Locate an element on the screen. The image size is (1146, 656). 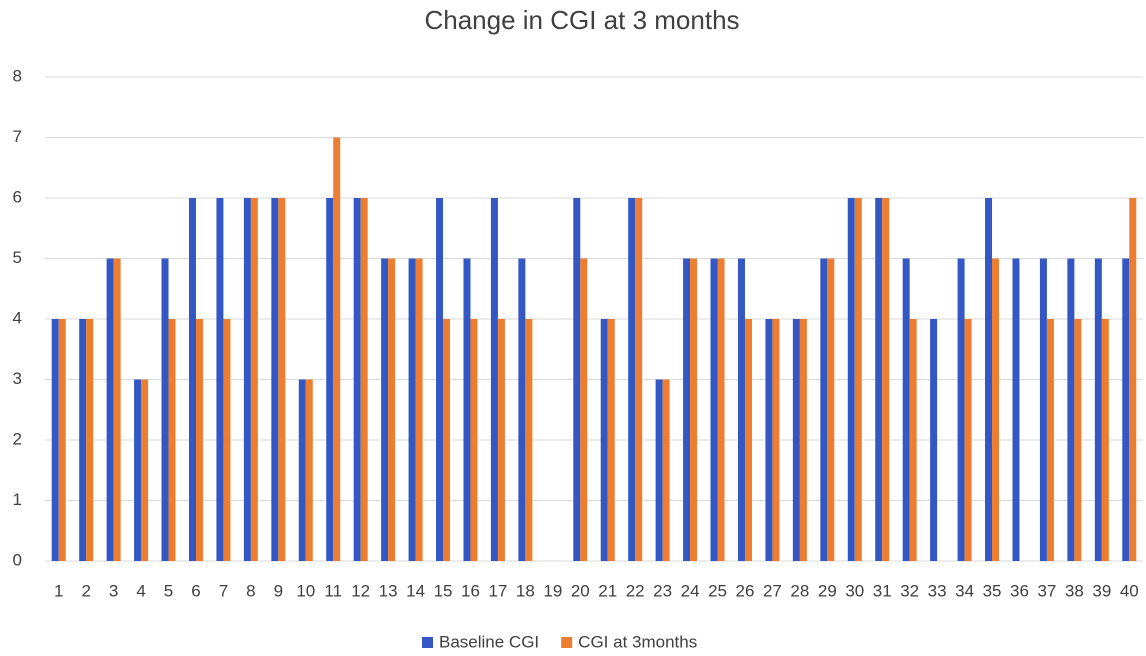
legend-label: CGI at 3months is located at coordinates (637, 641).